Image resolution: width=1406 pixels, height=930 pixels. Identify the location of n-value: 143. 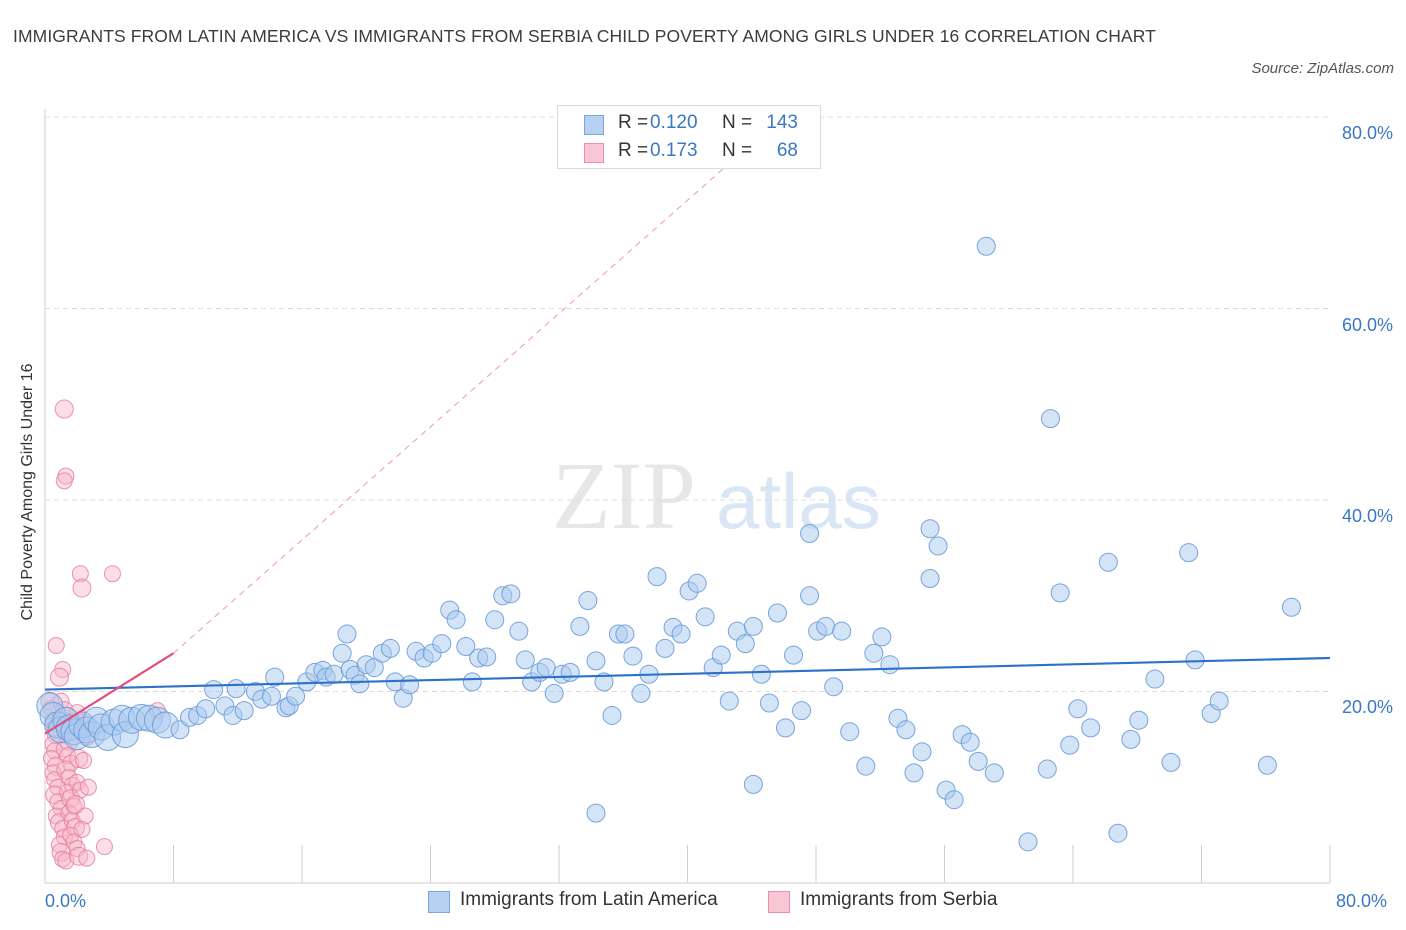
(782, 122).